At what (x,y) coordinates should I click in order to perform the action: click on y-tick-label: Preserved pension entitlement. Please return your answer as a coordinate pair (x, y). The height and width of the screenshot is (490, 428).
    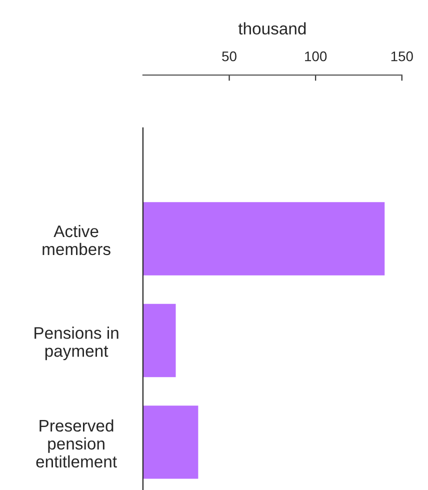
    Looking at the image, I should click on (76, 443).